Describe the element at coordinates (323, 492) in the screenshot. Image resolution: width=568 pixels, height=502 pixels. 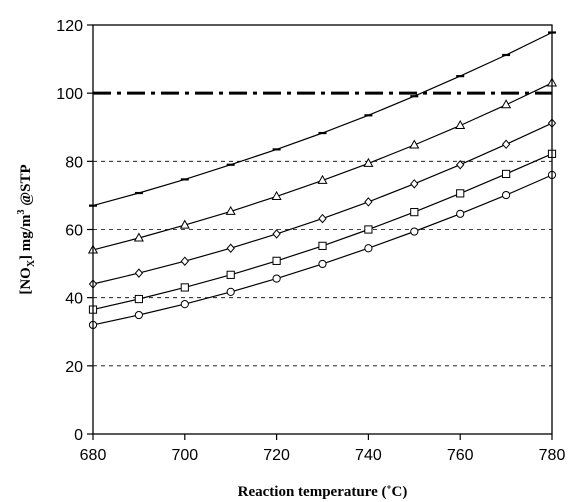
I see `x-axis-title: Reaction temperature (˚C)` at that location.